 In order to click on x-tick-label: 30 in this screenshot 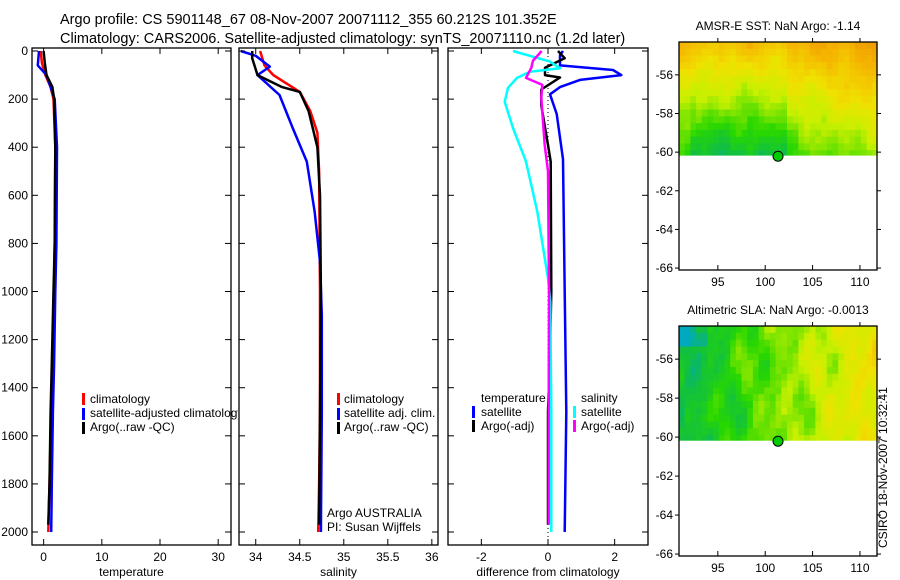, I will do `click(219, 557)`.